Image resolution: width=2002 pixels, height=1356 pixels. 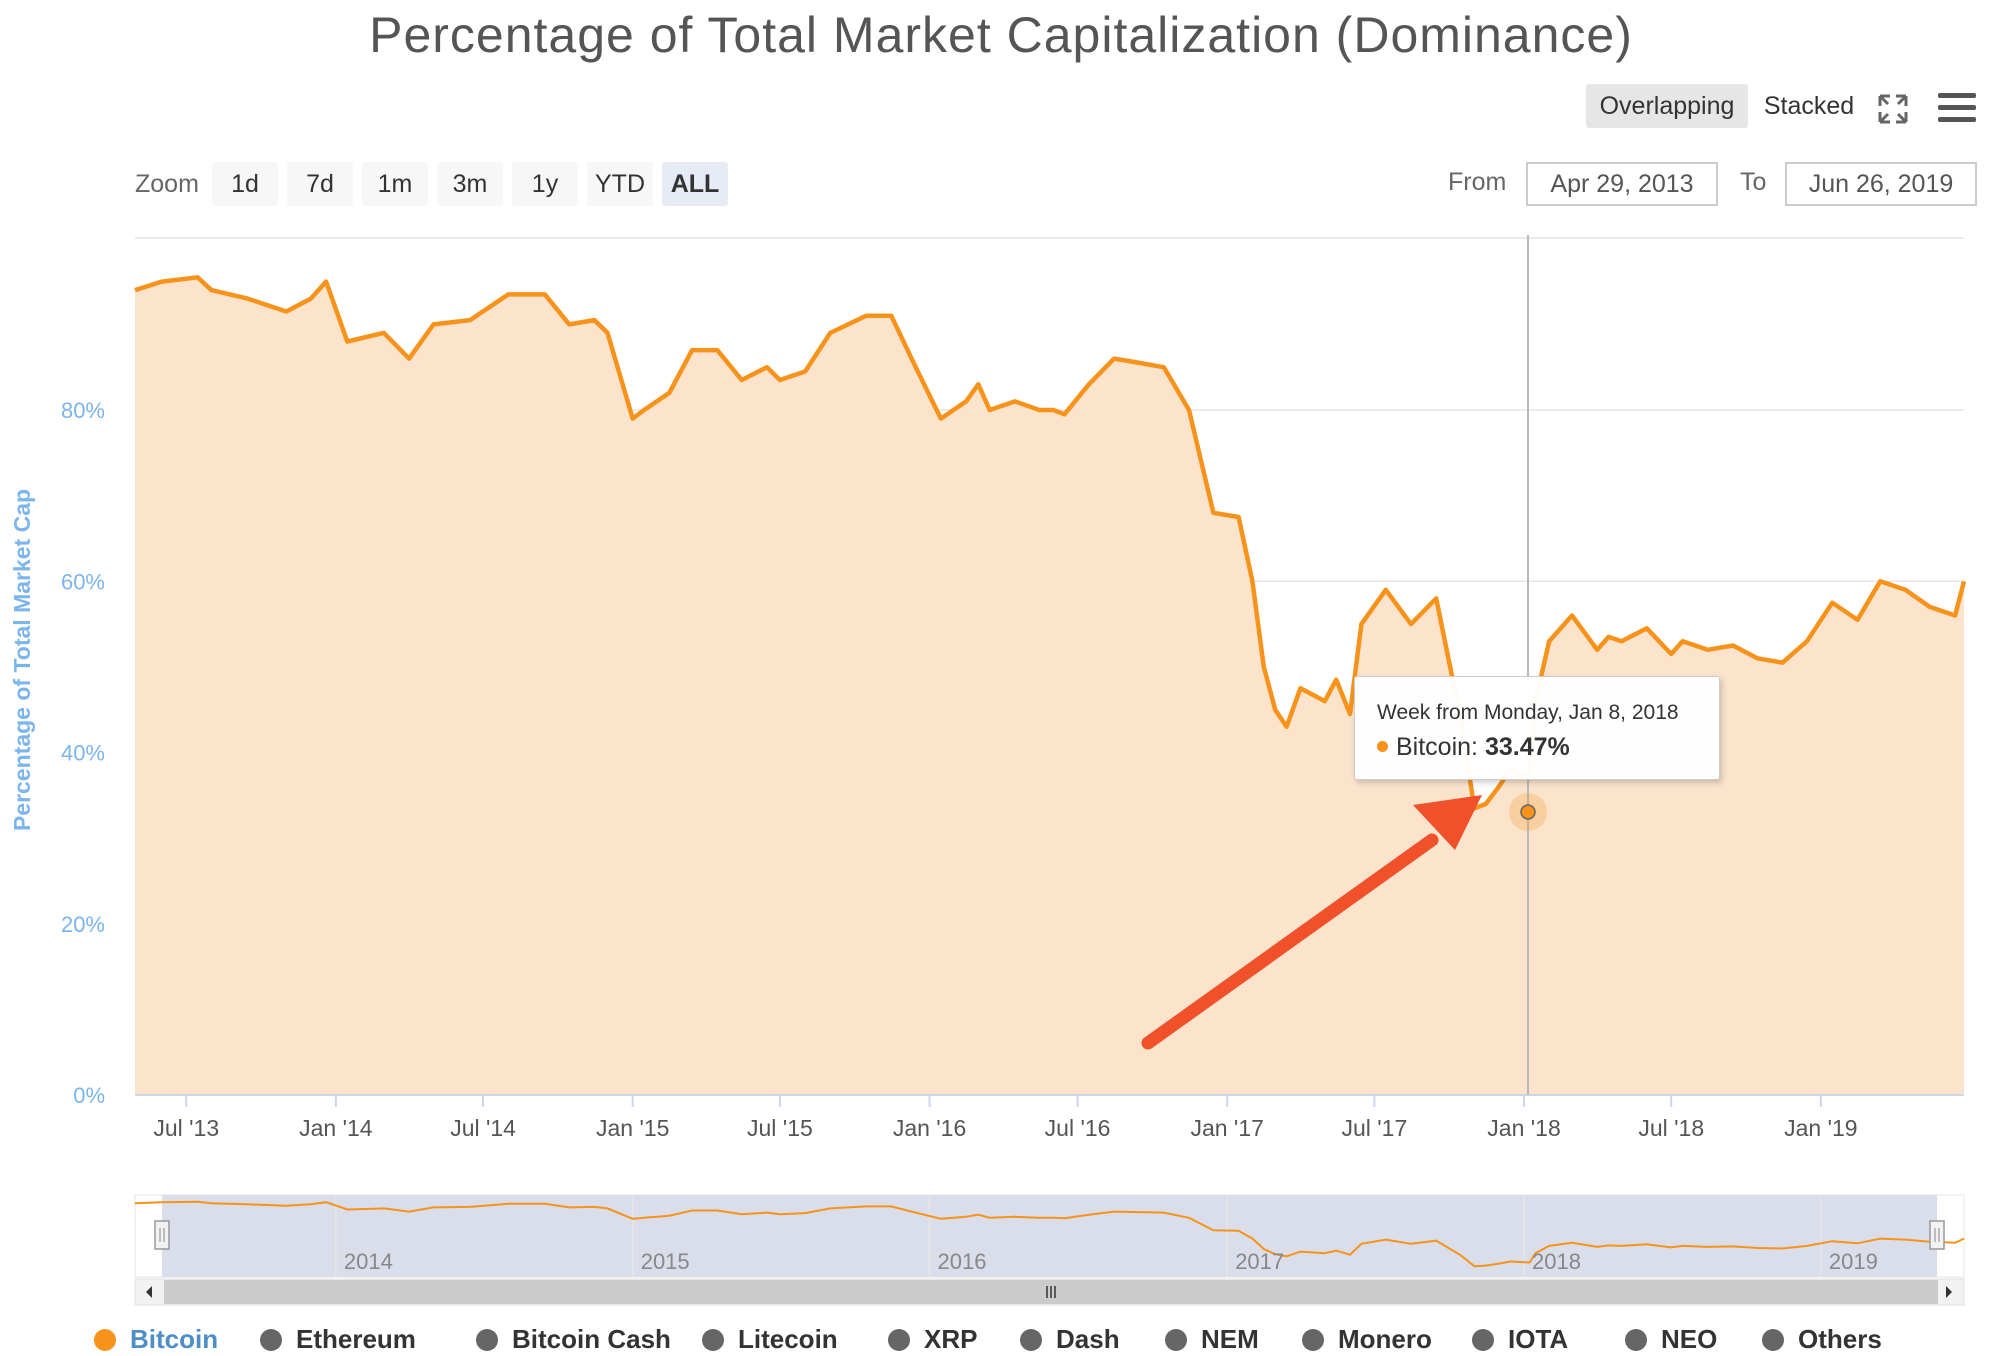 I want to click on navigator-left-handle, so click(x=162, y=1235).